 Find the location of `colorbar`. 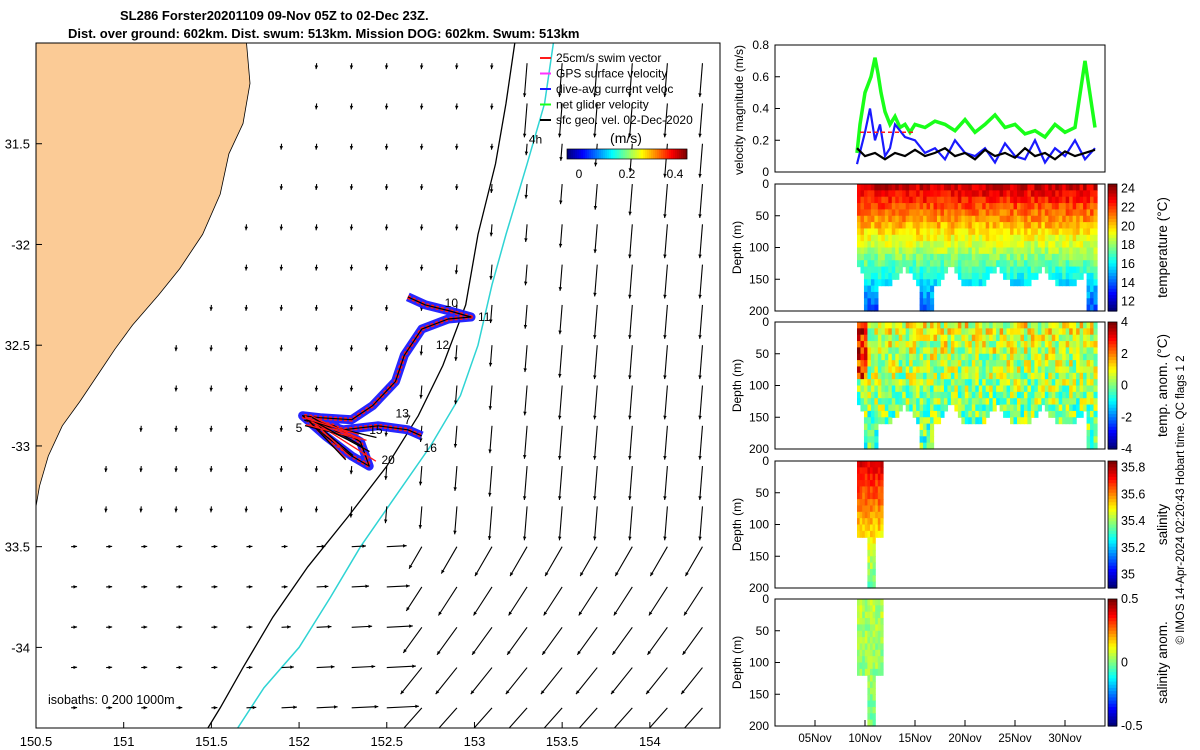

colorbar is located at coordinates (627, 154).